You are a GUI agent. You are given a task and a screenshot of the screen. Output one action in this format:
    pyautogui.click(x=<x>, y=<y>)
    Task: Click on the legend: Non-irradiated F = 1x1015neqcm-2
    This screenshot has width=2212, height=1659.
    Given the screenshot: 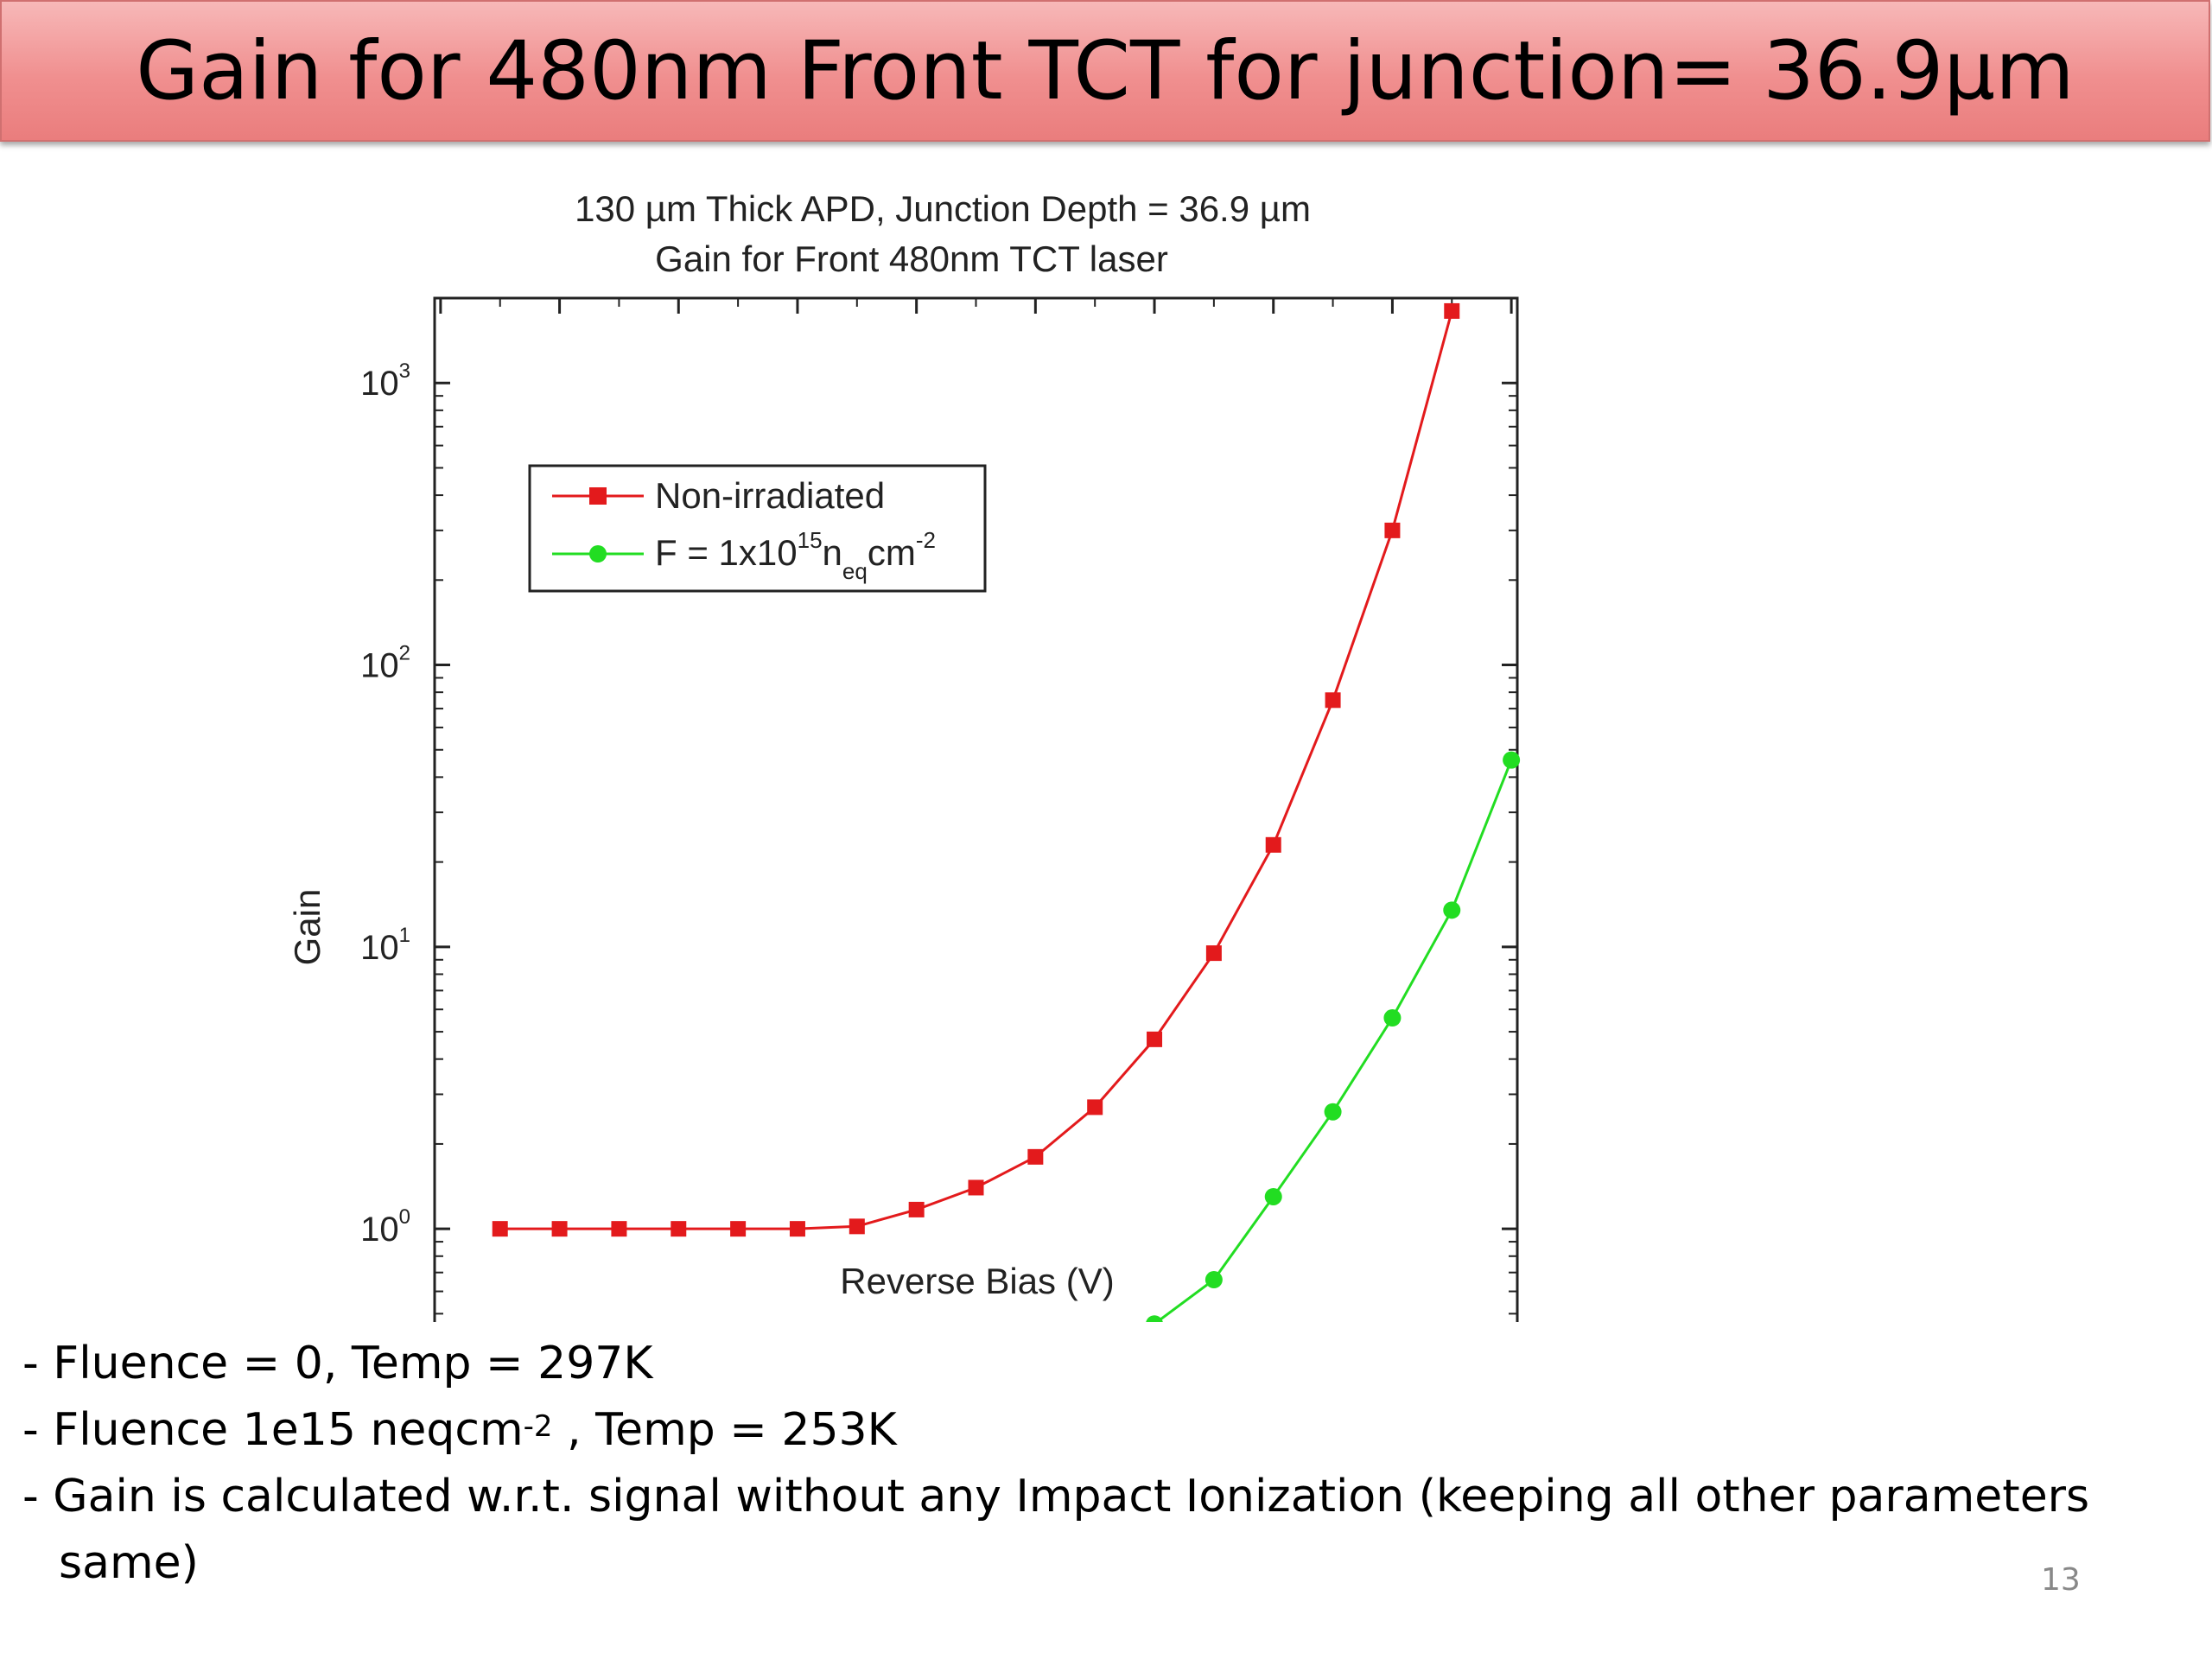 What is the action you would take?
    pyautogui.click(x=757, y=528)
    